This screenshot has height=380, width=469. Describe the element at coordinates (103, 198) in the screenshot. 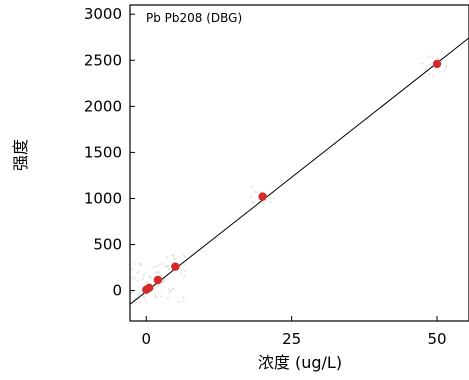

I see `y-tick-label: 1000` at that location.